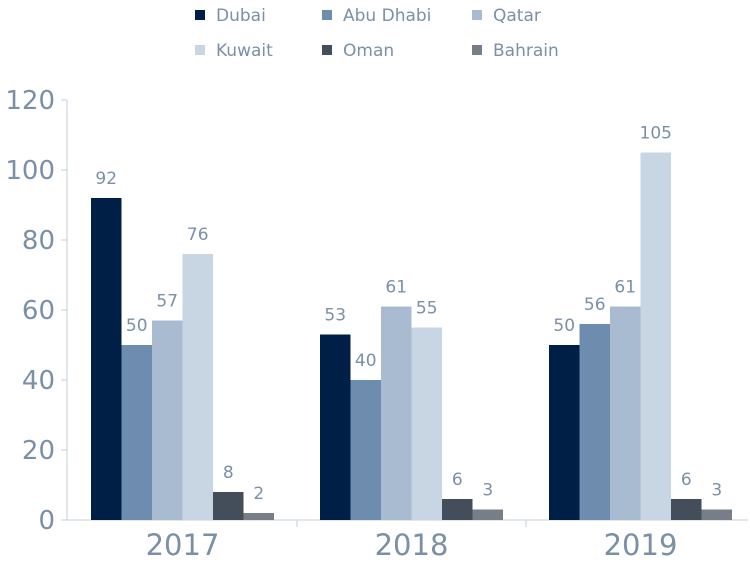 The width and height of the screenshot is (750, 583). I want to click on legend-label-abu-dhabi: Abu Dhabi, so click(387, 16).